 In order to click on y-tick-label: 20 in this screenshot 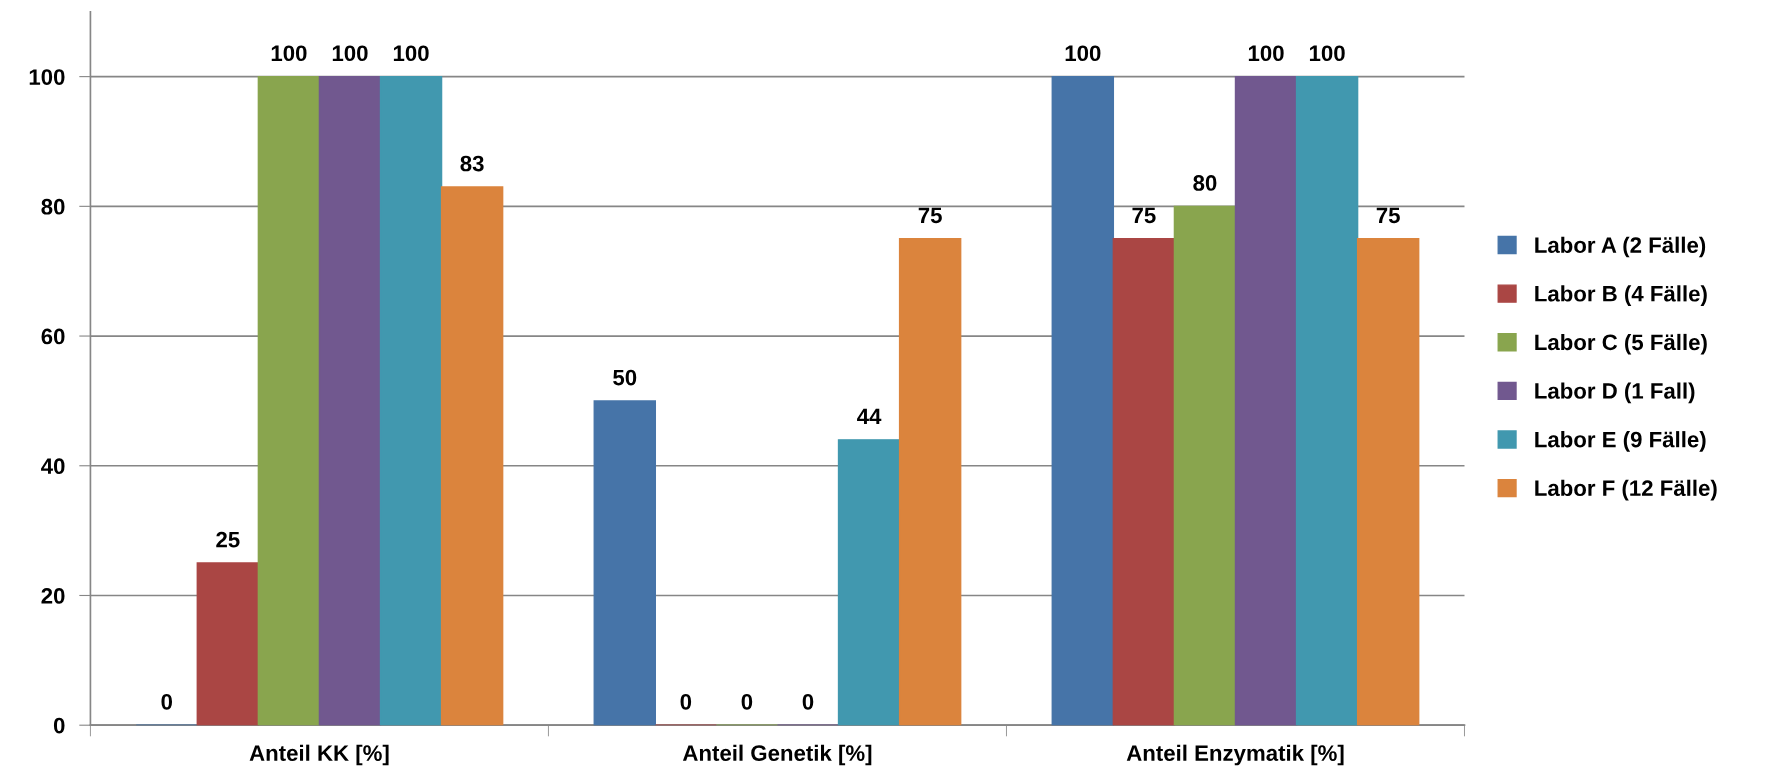, I will do `click(53, 596)`.